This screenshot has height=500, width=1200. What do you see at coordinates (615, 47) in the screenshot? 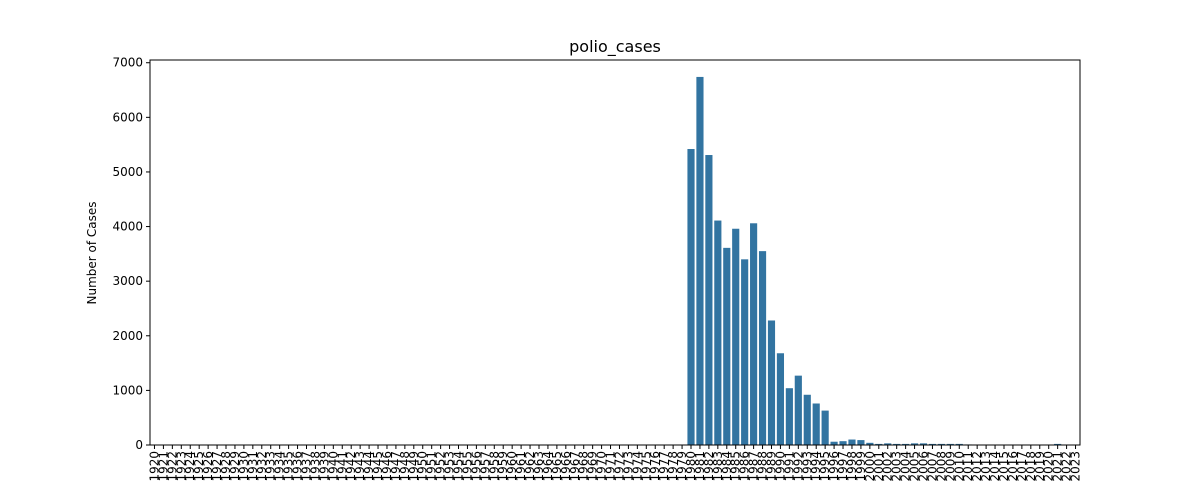
I see `chart-title: polio_cases` at bounding box center [615, 47].